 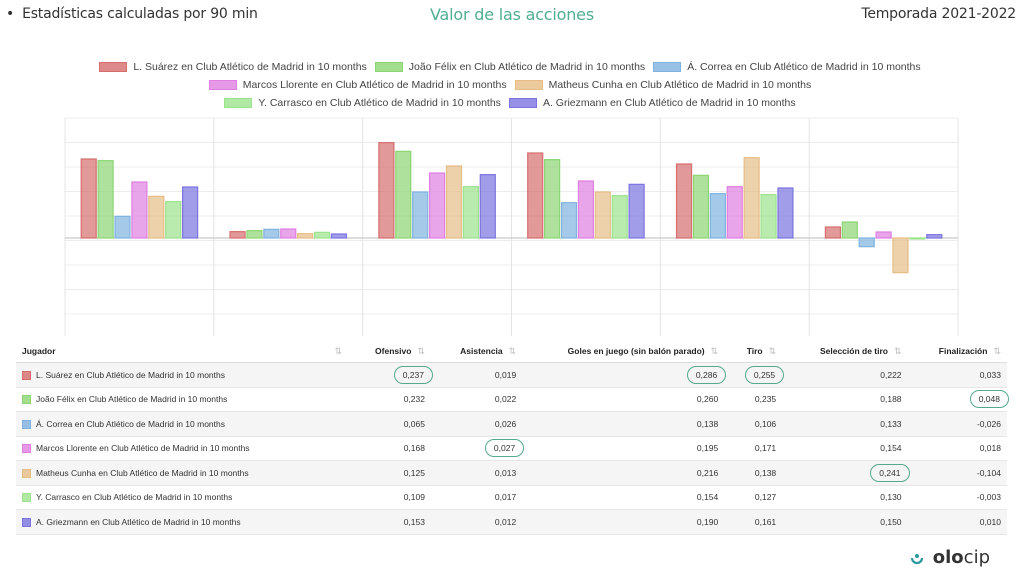 What do you see at coordinates (476, 424) in the screenshot?
I see `value-cell: 0,026` at bounding box center [476, 424].